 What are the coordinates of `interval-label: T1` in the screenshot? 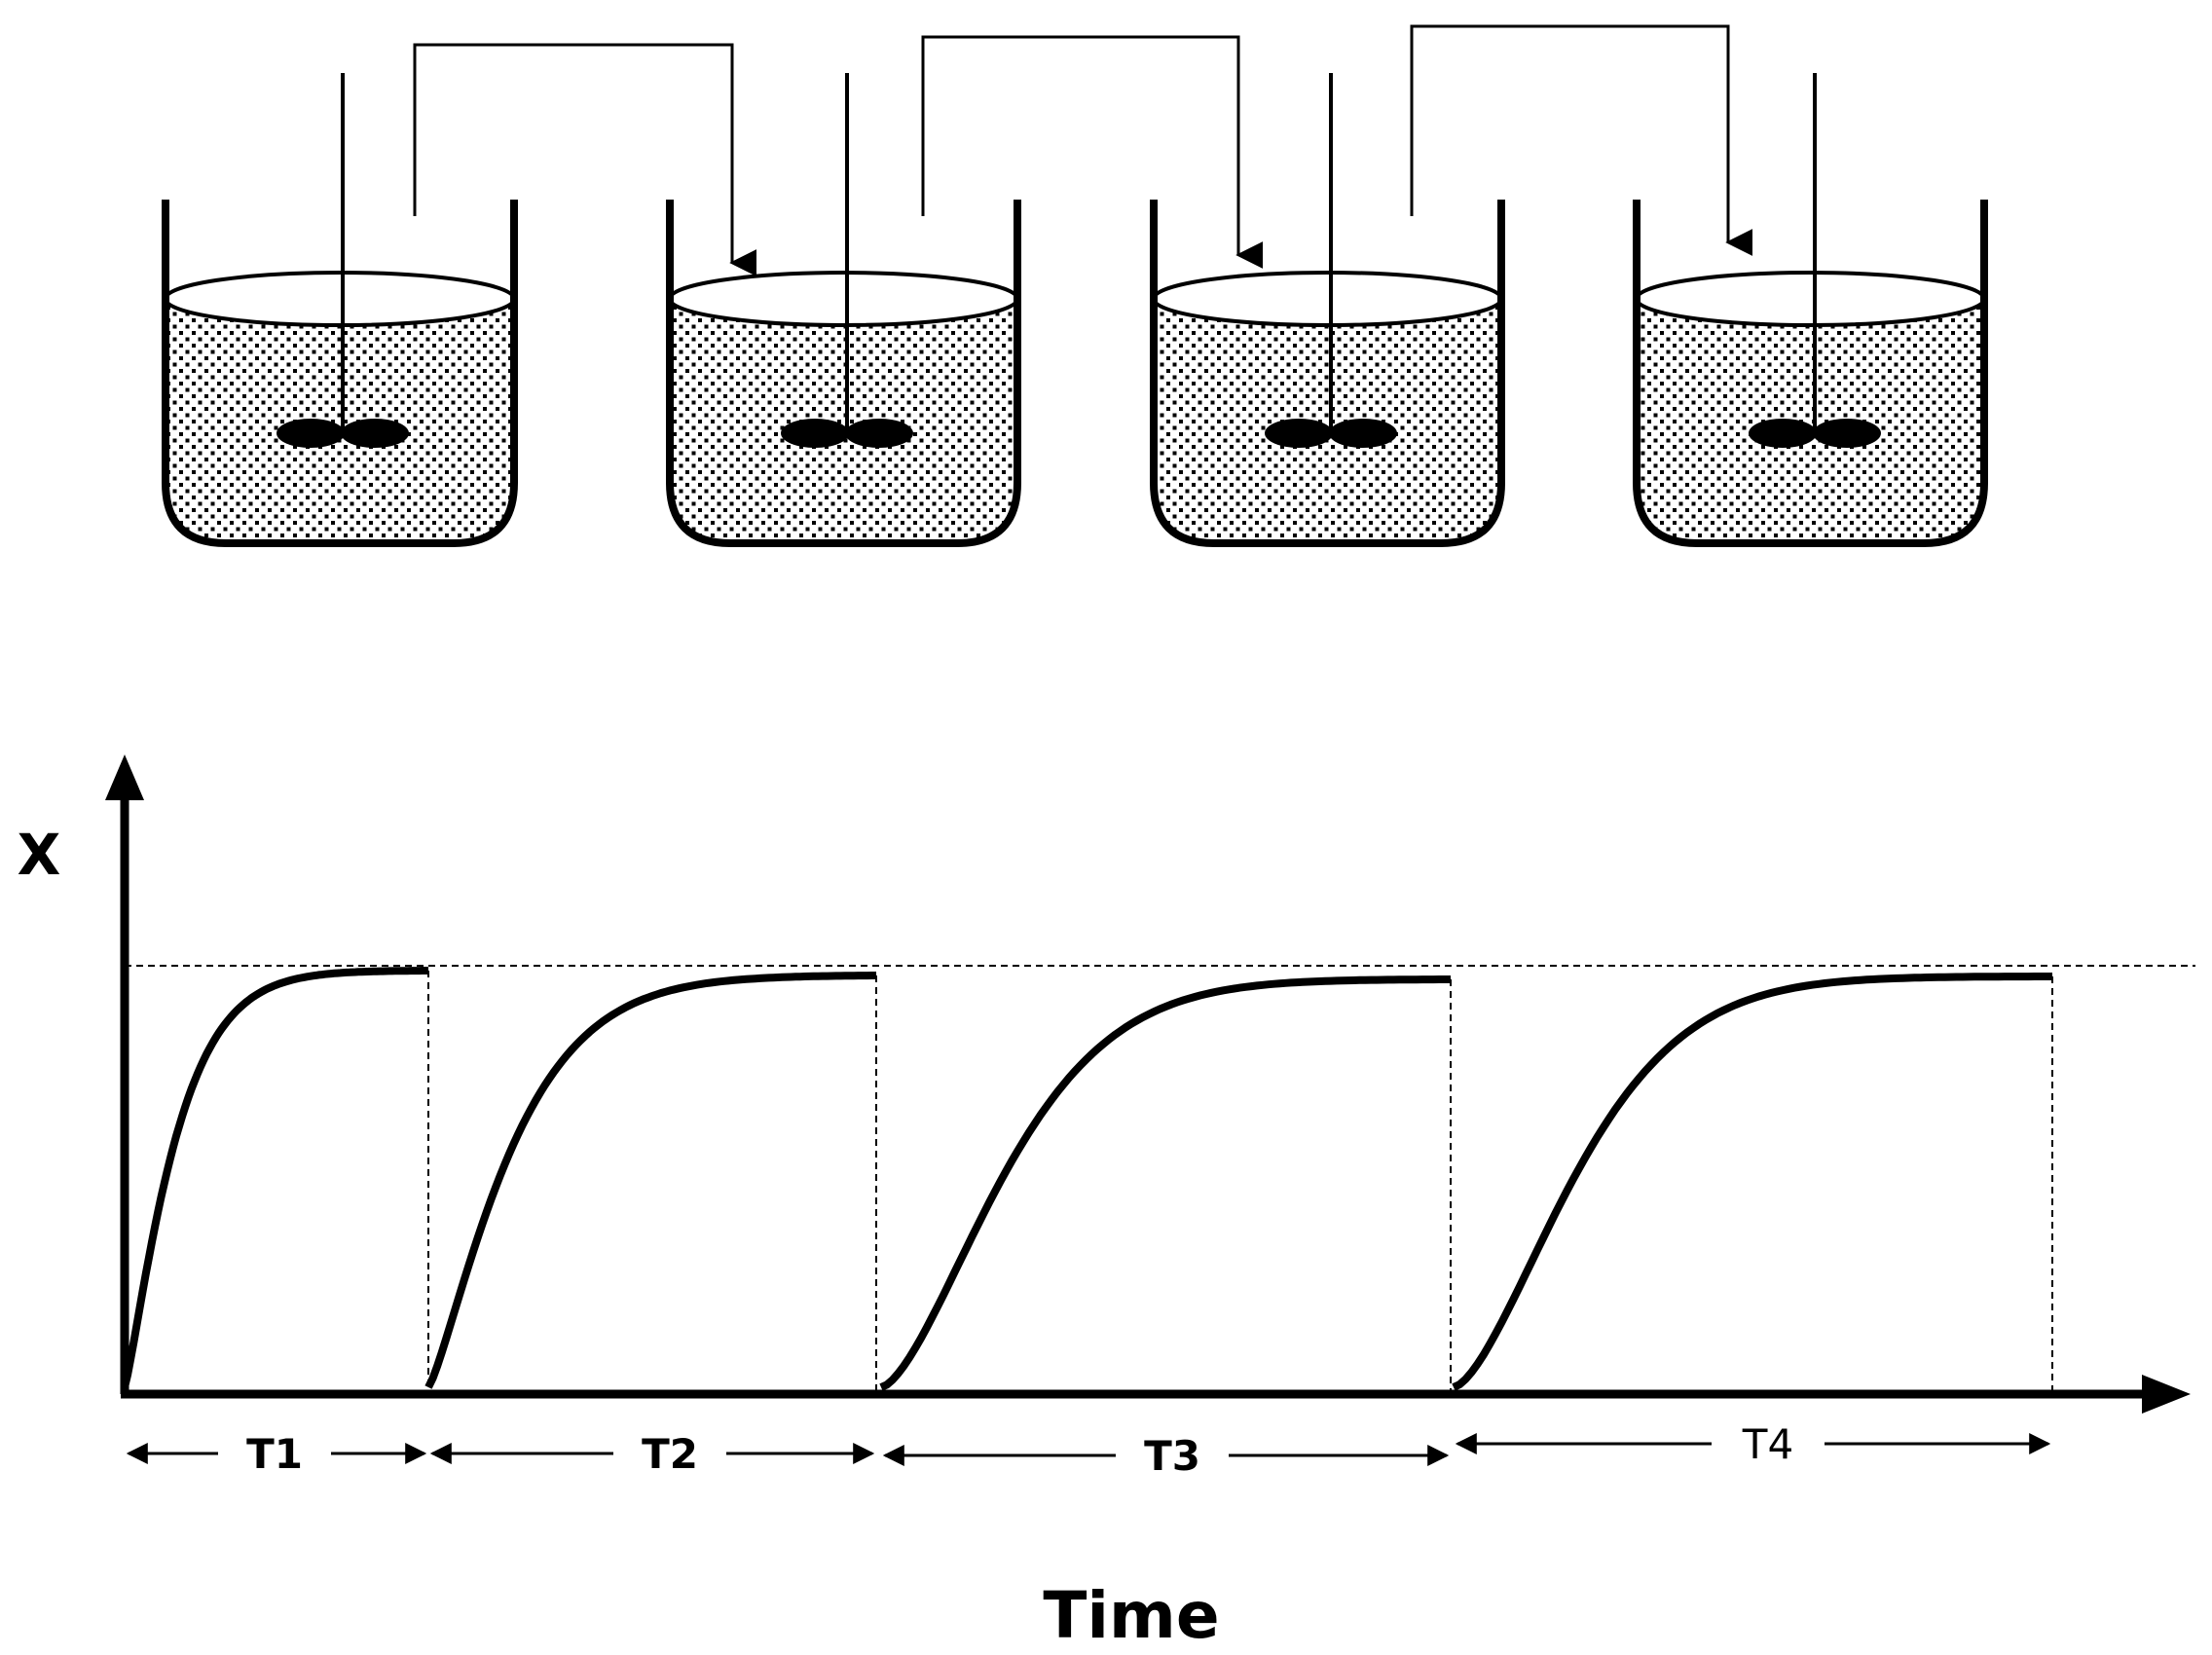 It's located at (274, 1454).